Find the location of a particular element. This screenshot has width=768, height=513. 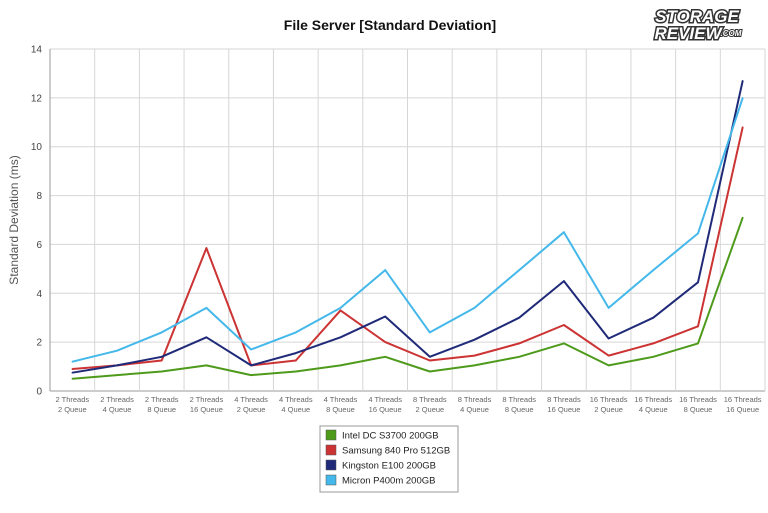

x-tick-label: 4 Threads 16 Queue is located at coordinates (385, 404).